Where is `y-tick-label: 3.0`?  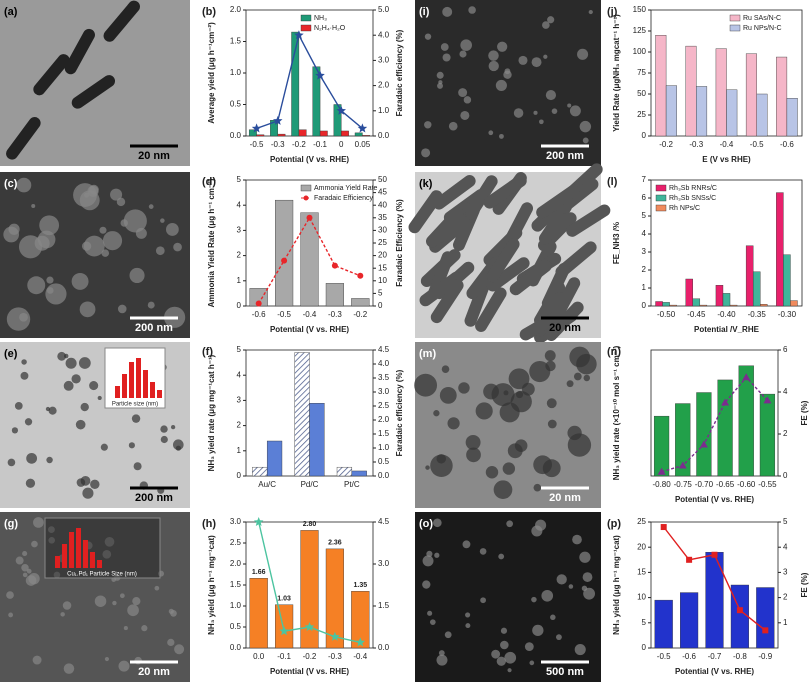 y-tick-label: 3.0 is located at coordinates (236, 521).